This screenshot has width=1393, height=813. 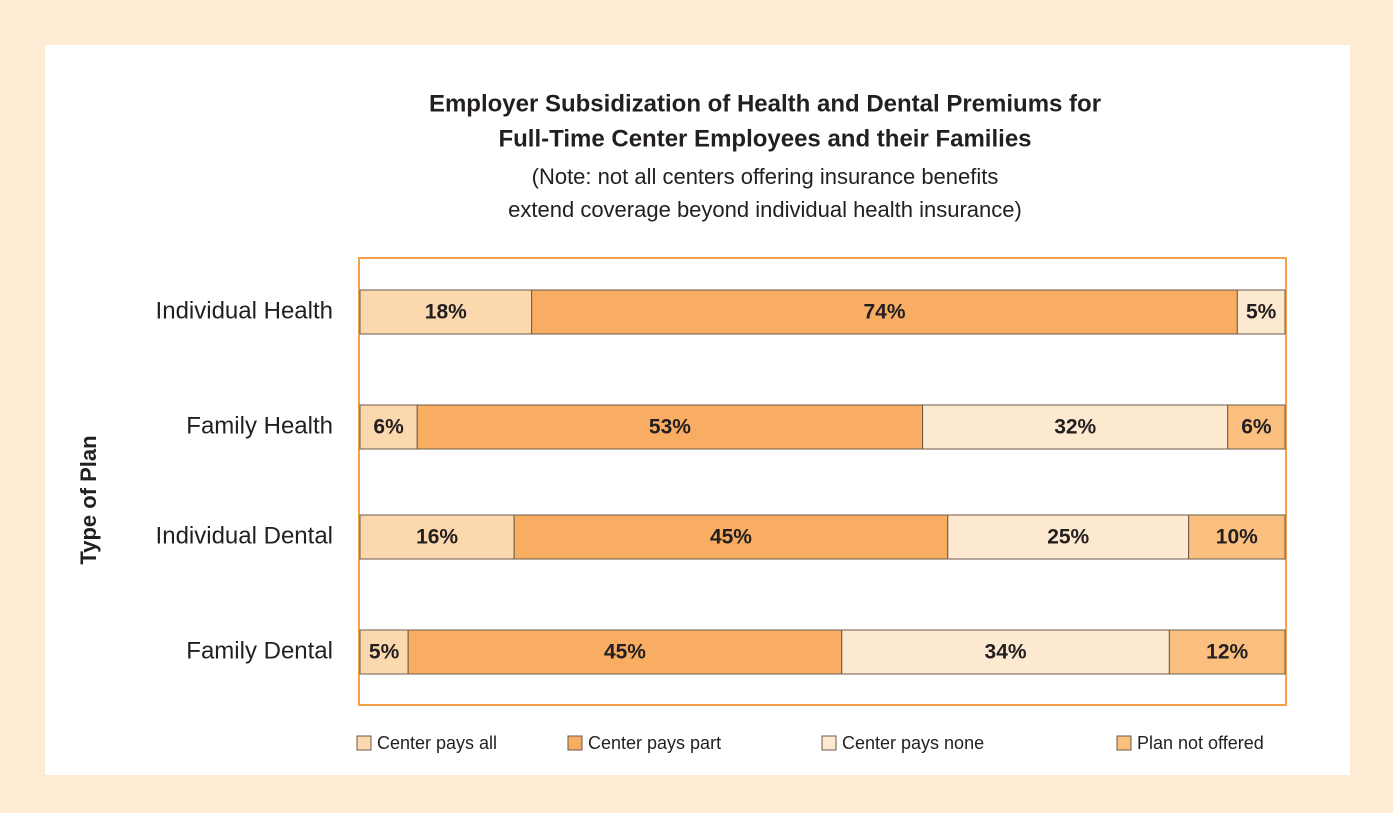 I want to click on data-label: 74%, so click(x=884, y=312).